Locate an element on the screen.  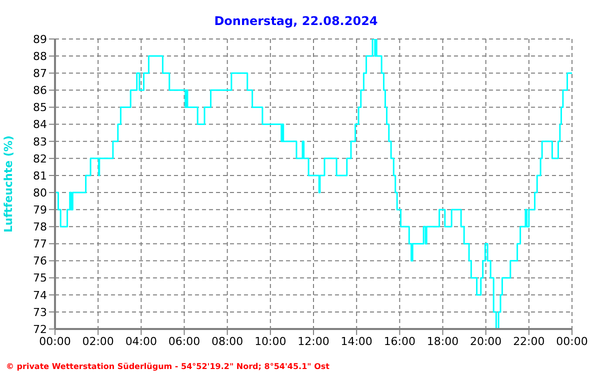
y-tick-label: 89 is located at coordinates (40, 39).